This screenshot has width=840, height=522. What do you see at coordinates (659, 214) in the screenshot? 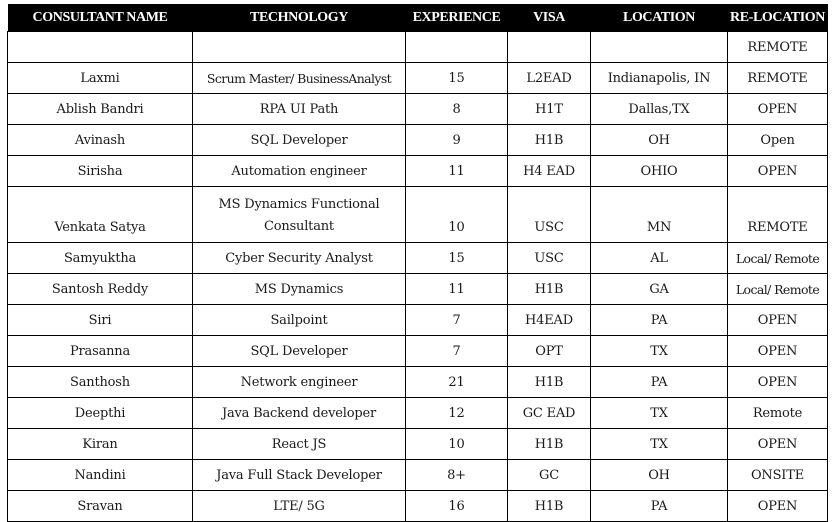
I see `cell-location: MN` at bounding box center [659, 214].